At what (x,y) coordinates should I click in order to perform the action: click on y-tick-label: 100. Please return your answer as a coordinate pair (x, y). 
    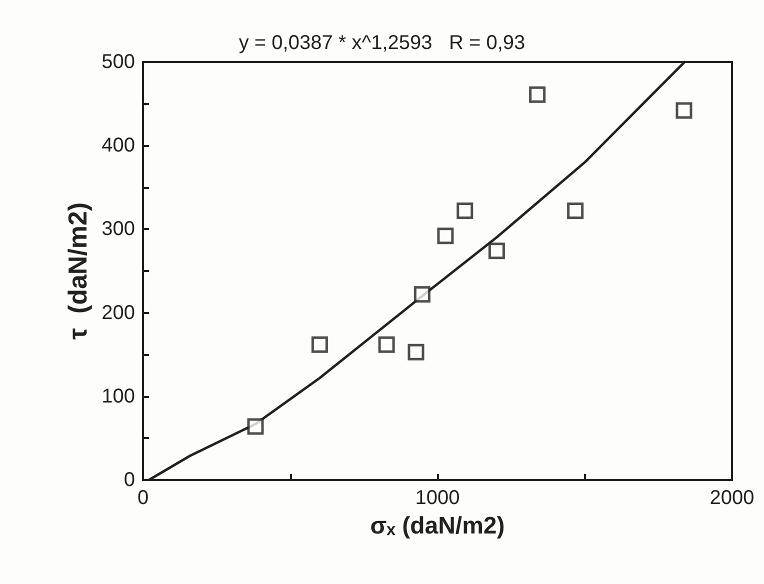
    Looking at the image, I should click on (118, 396).